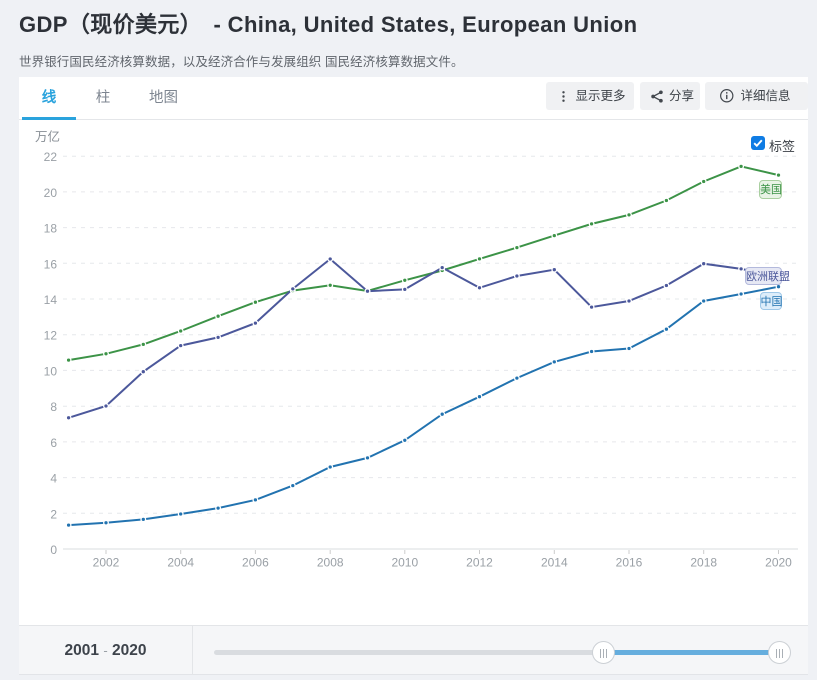 The image size is (817, 680). Describe the element at coordinates (479, 563) in the screenshot. I see `svg-text: 2012` at that location.